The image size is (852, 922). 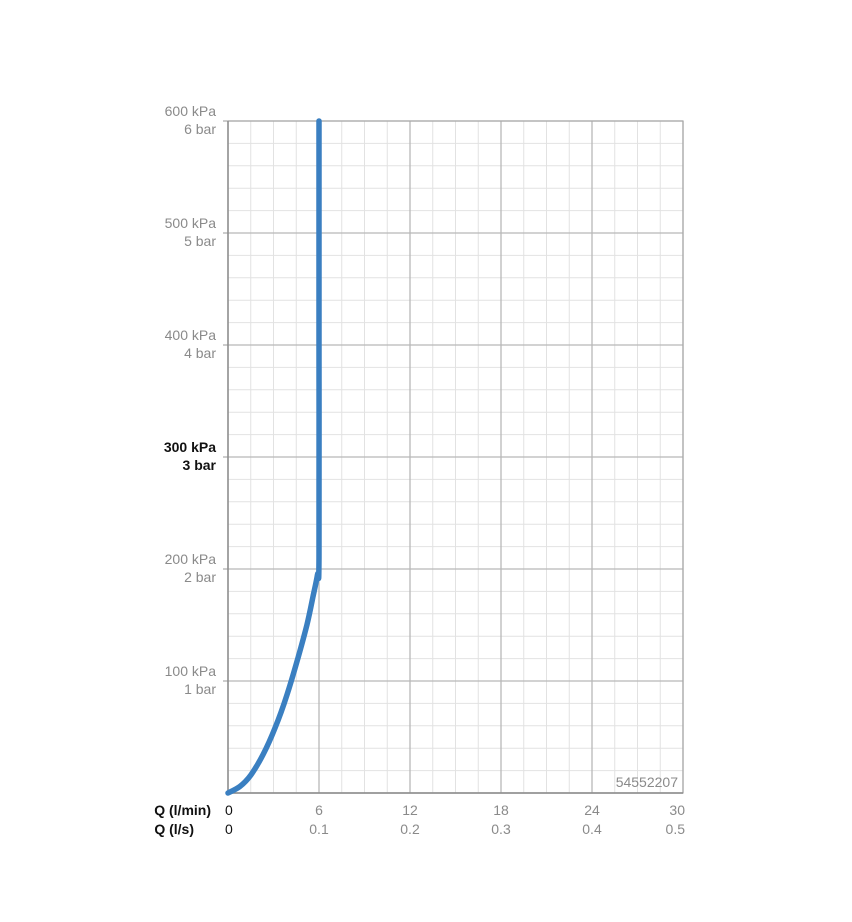 What do you see at coordinates (676, 829) in the screenshot?
I see `x-tick-label-ls: 0.5` at bounding box center [676, 829].